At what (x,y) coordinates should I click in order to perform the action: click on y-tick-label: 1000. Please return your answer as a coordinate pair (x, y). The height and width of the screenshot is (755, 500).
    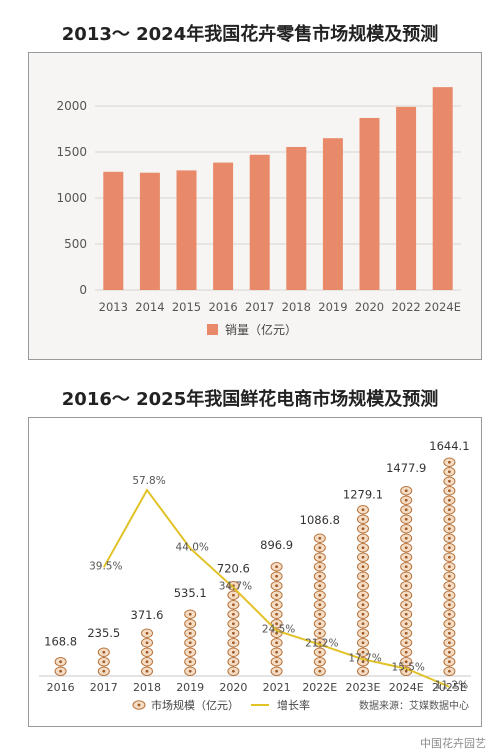
    Looking at the image, I should click on (71, 198).